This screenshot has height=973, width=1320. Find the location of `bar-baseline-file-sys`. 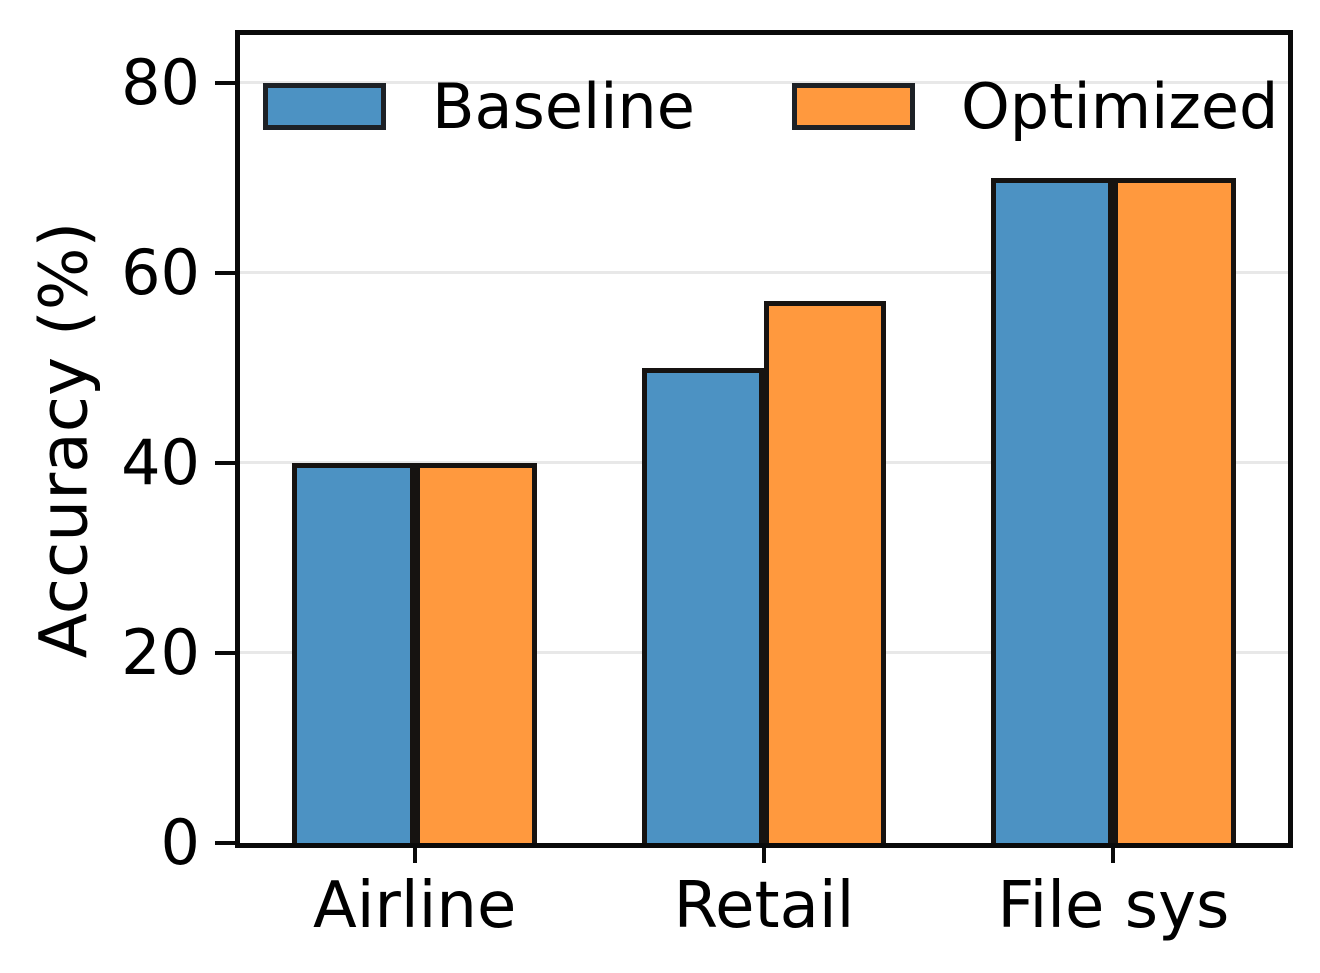

bar-baseline-file-sys is located at coordinates (1052, 510).